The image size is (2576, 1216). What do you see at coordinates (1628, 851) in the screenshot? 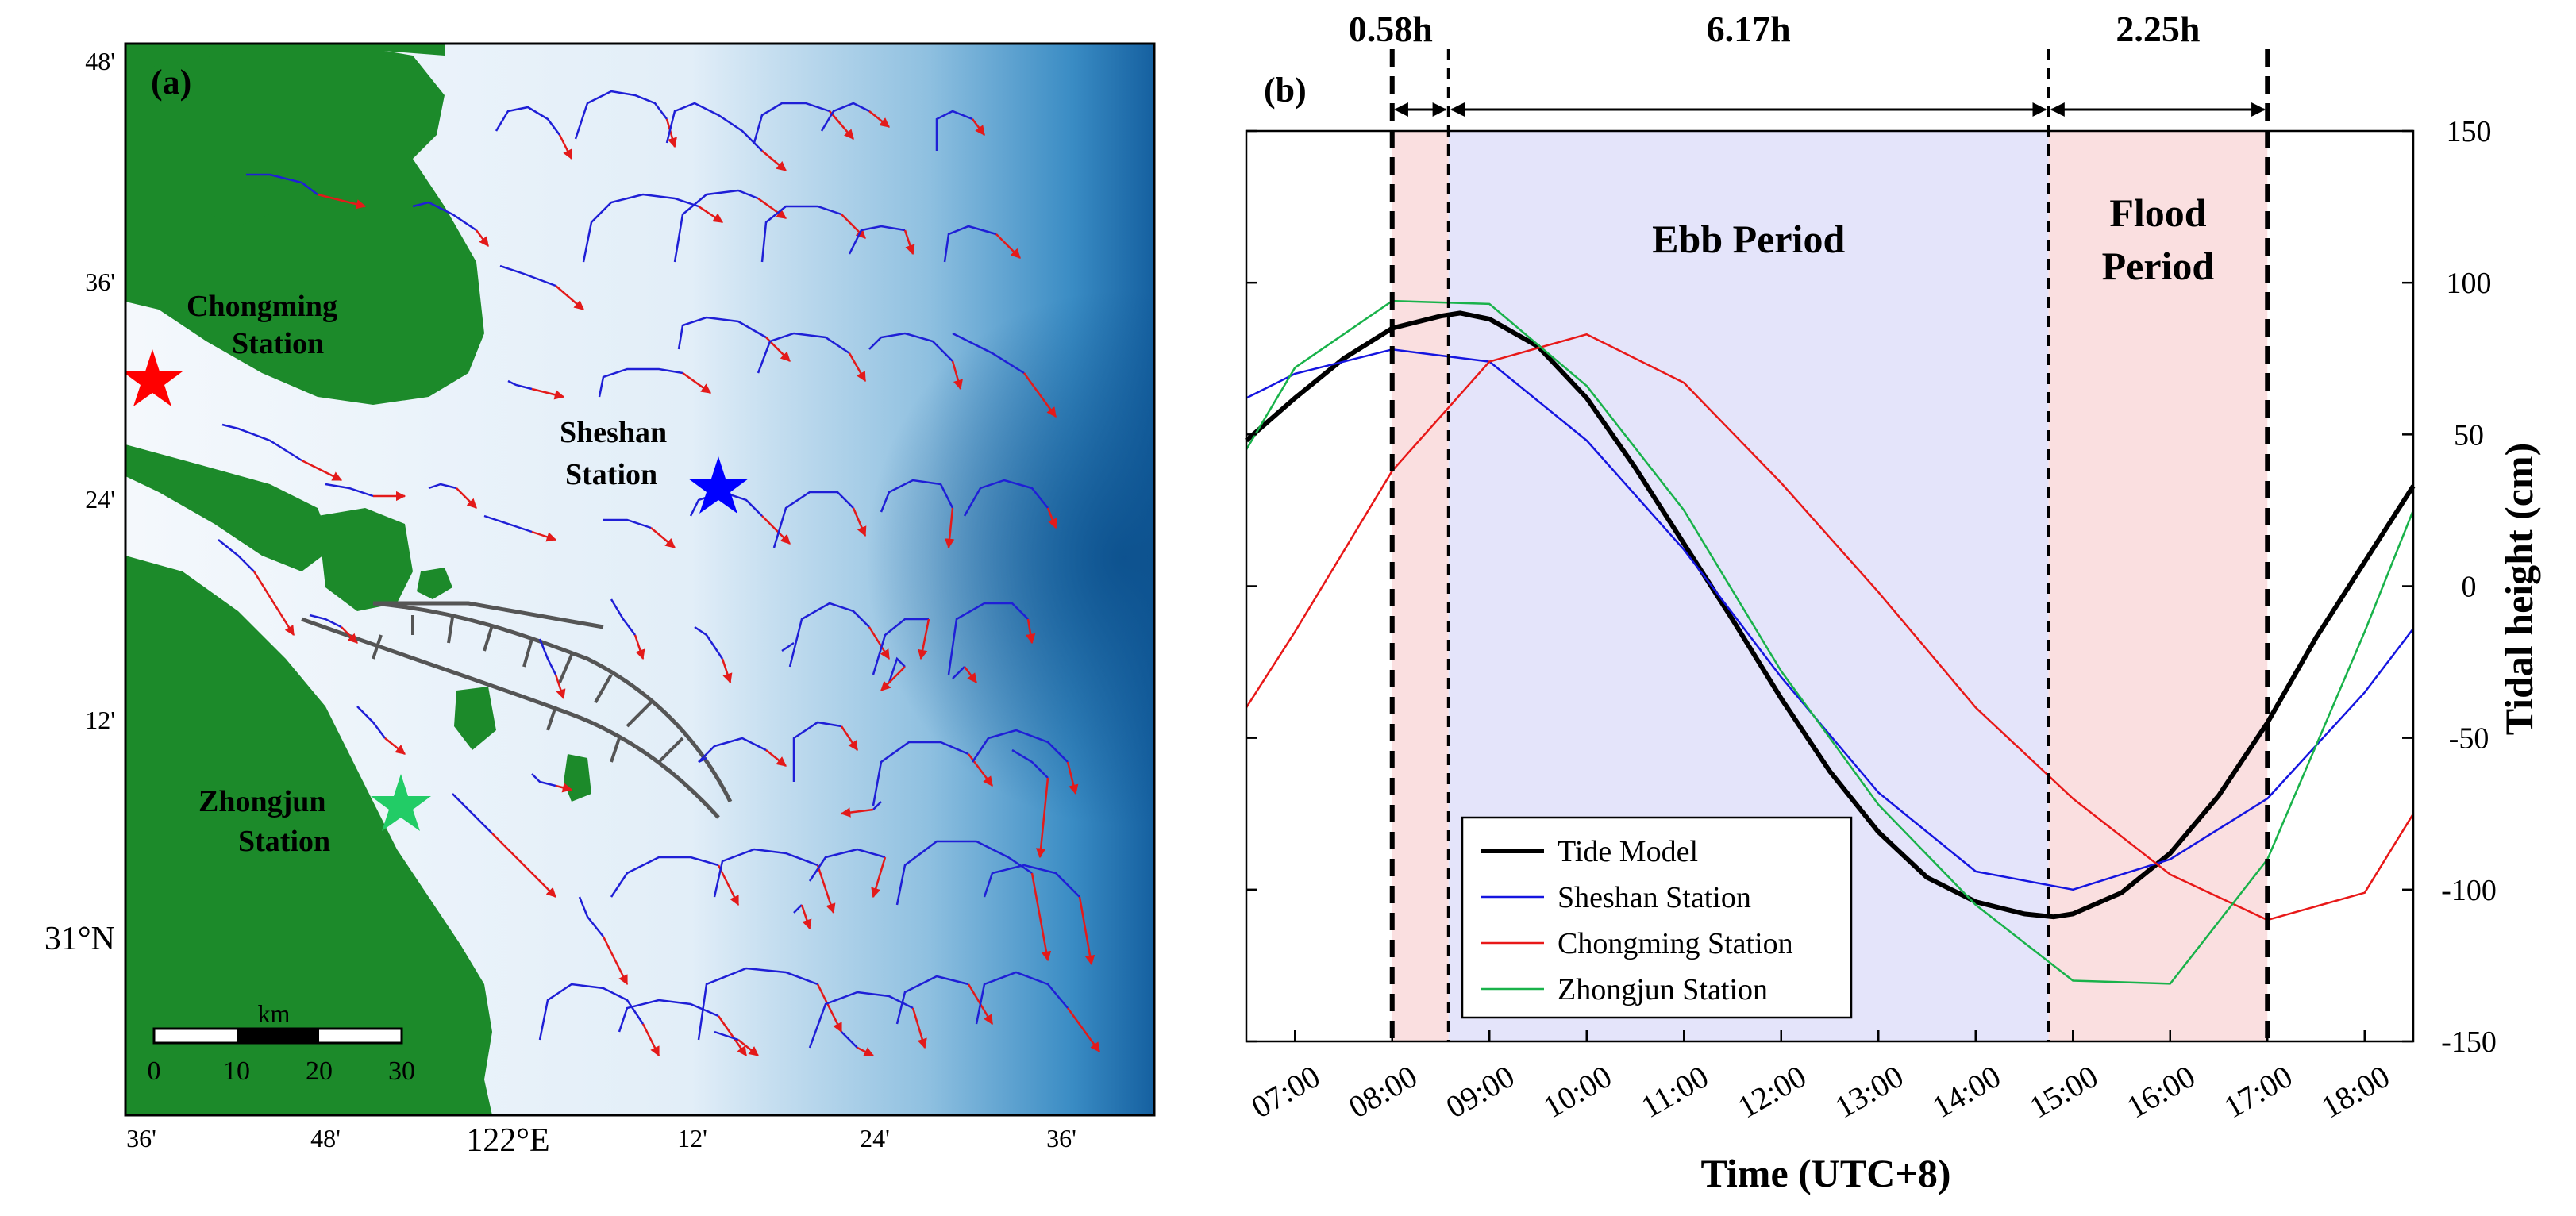
I see `legend-label-0: Tide Model` at bounding box center [1628, 851].